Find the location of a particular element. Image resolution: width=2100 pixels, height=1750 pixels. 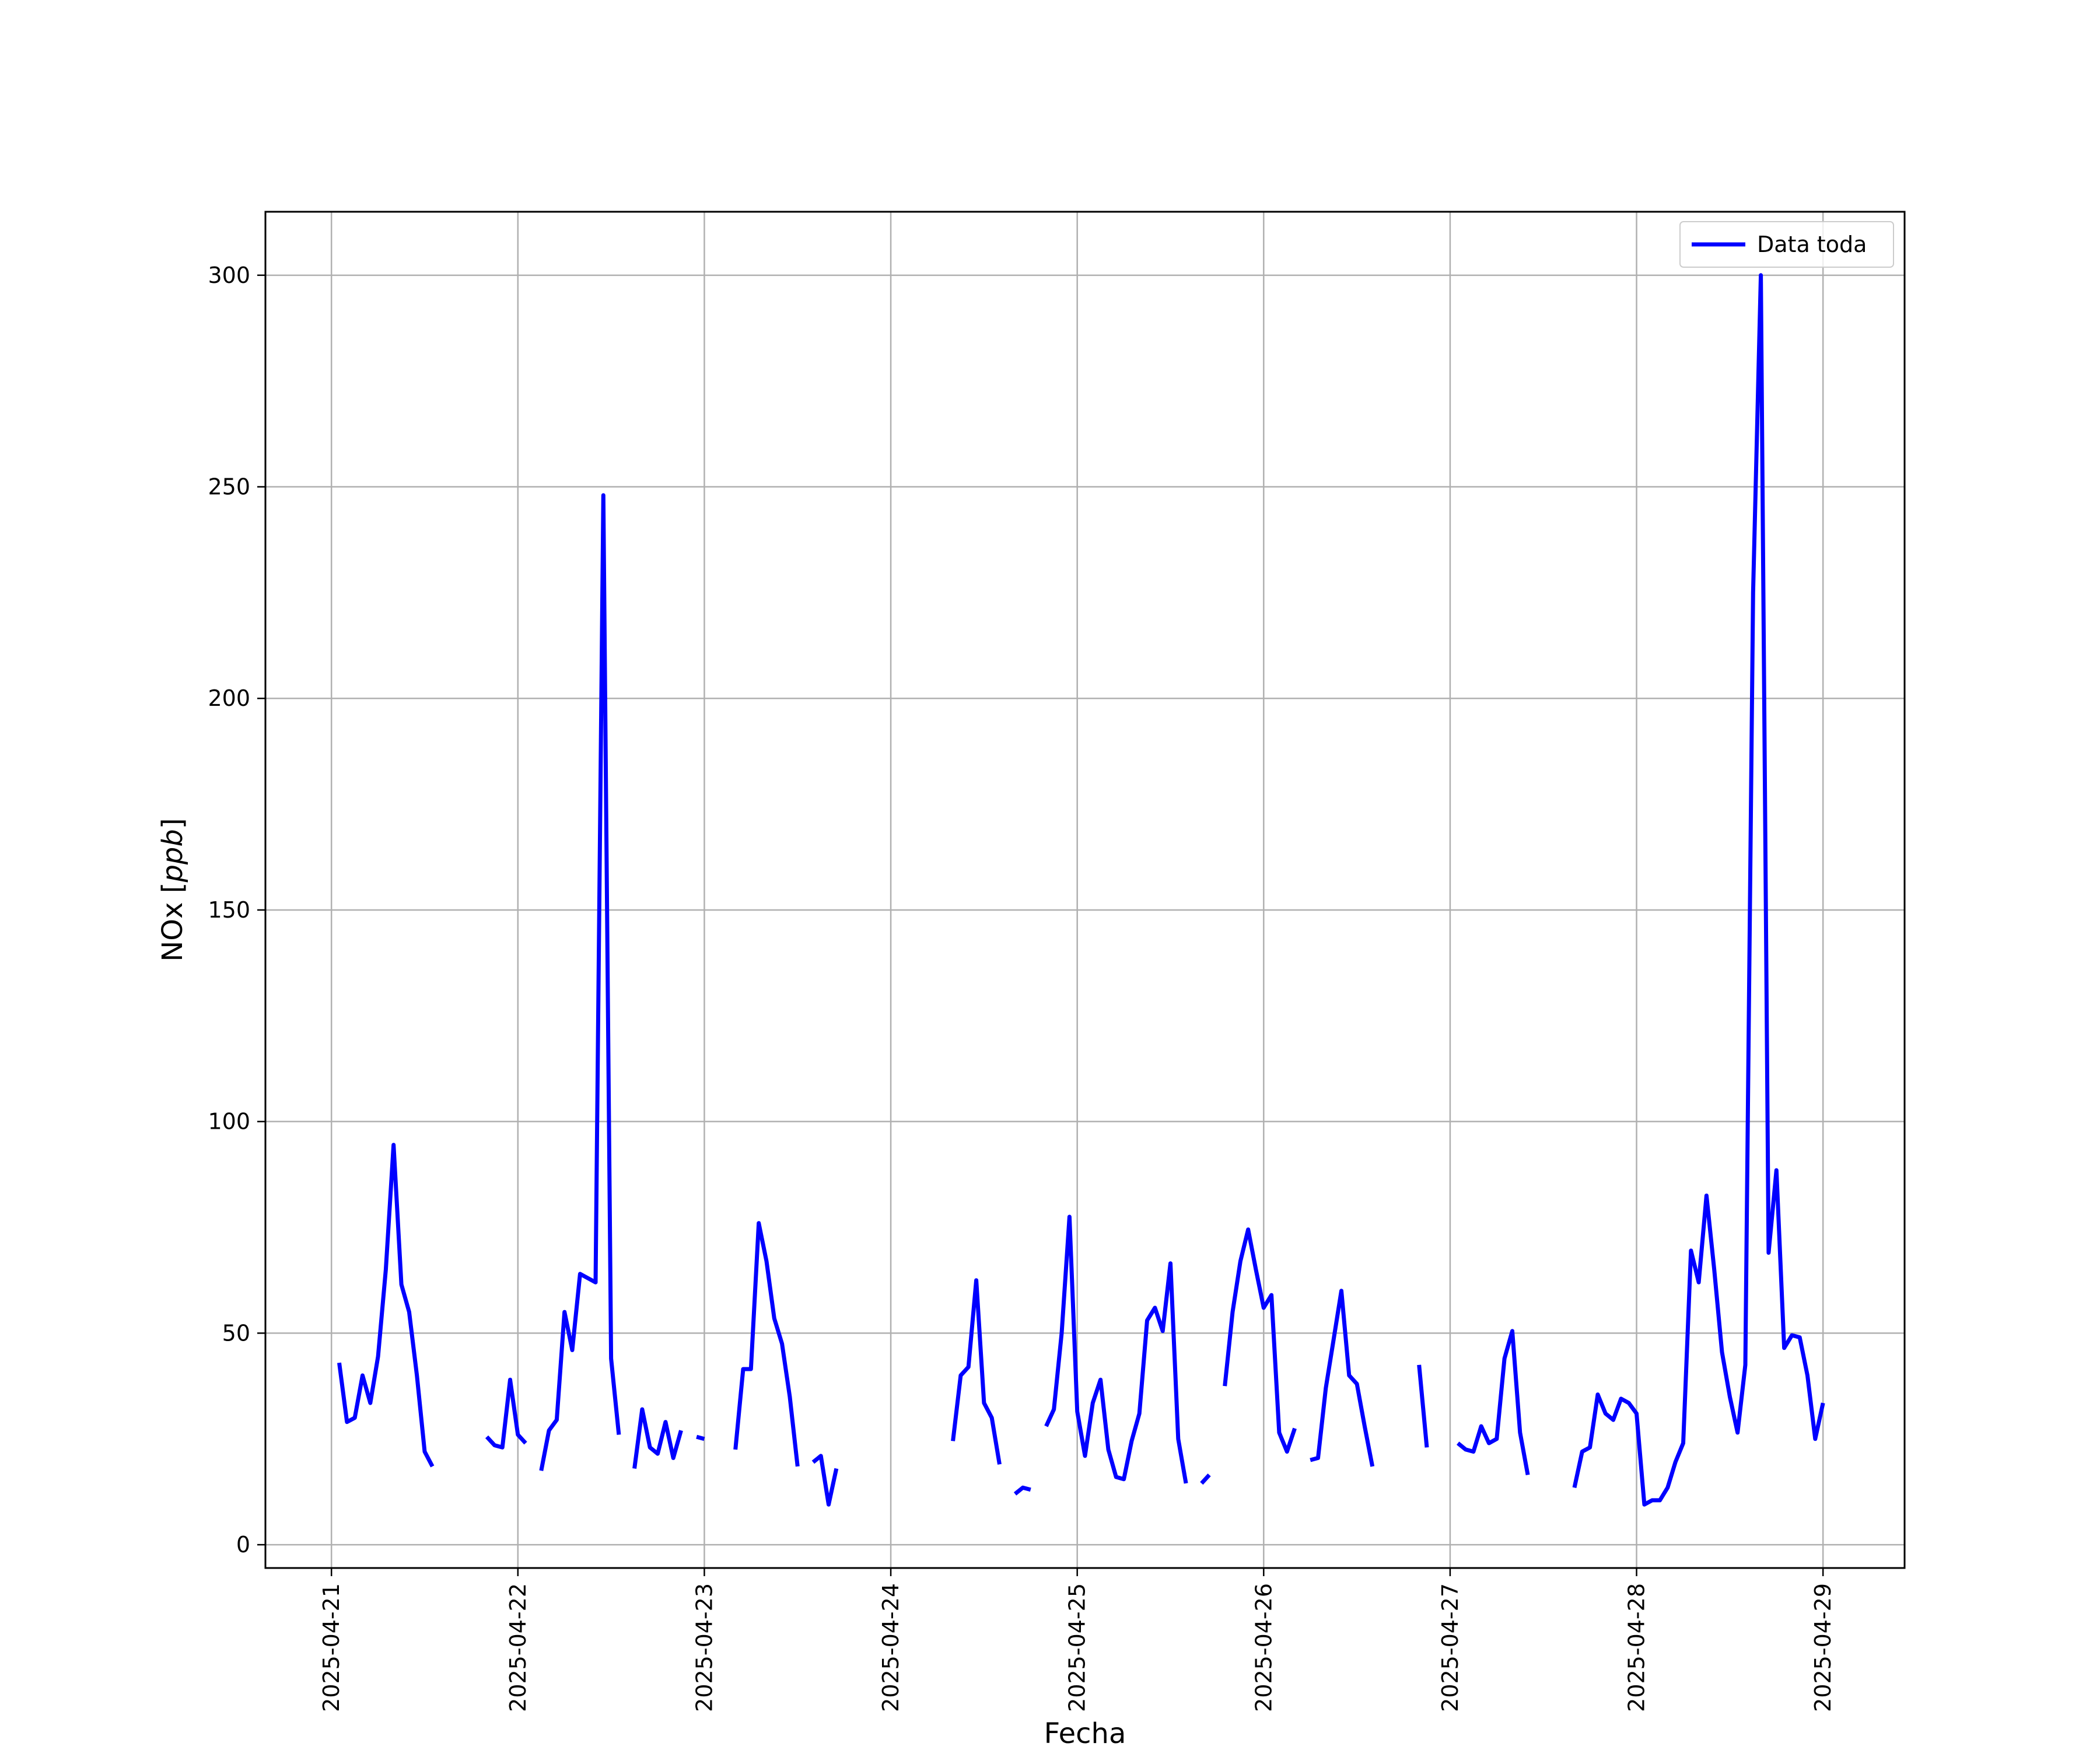

x-tick-label: 2025-04-27 is located at coordinates (1450, 1647).